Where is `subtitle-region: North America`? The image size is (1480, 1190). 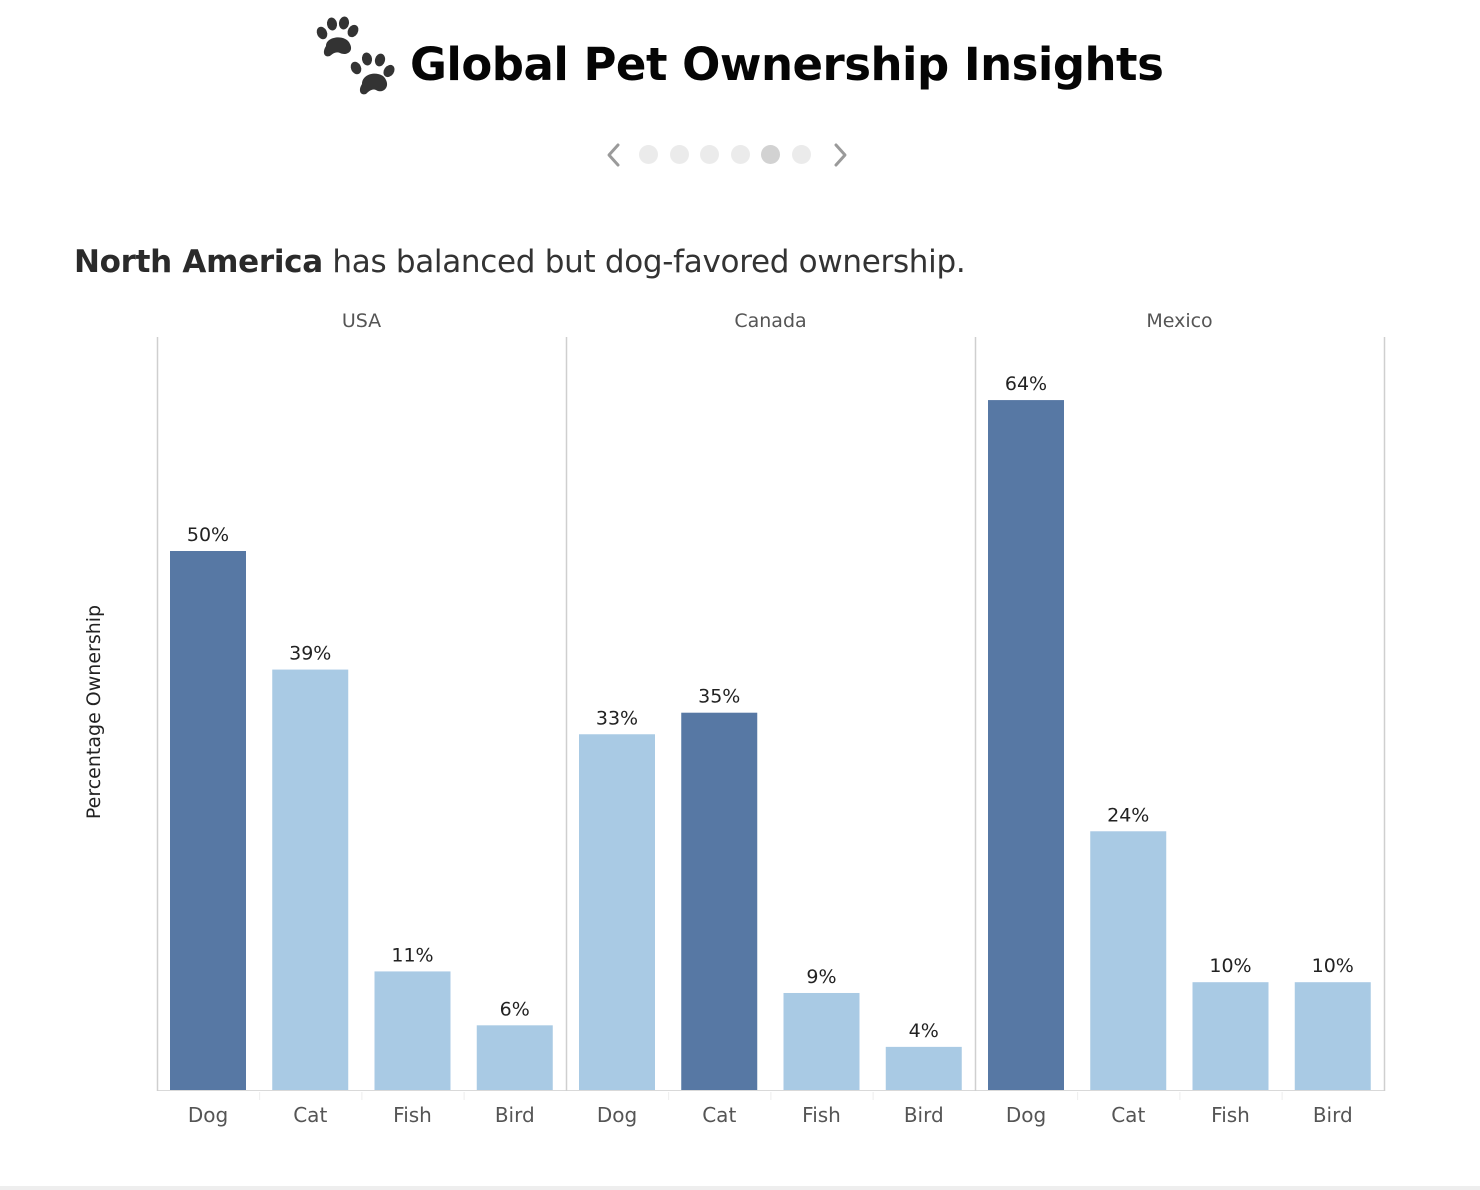 subtitle-region: North America is located at coordinates (198, 262).